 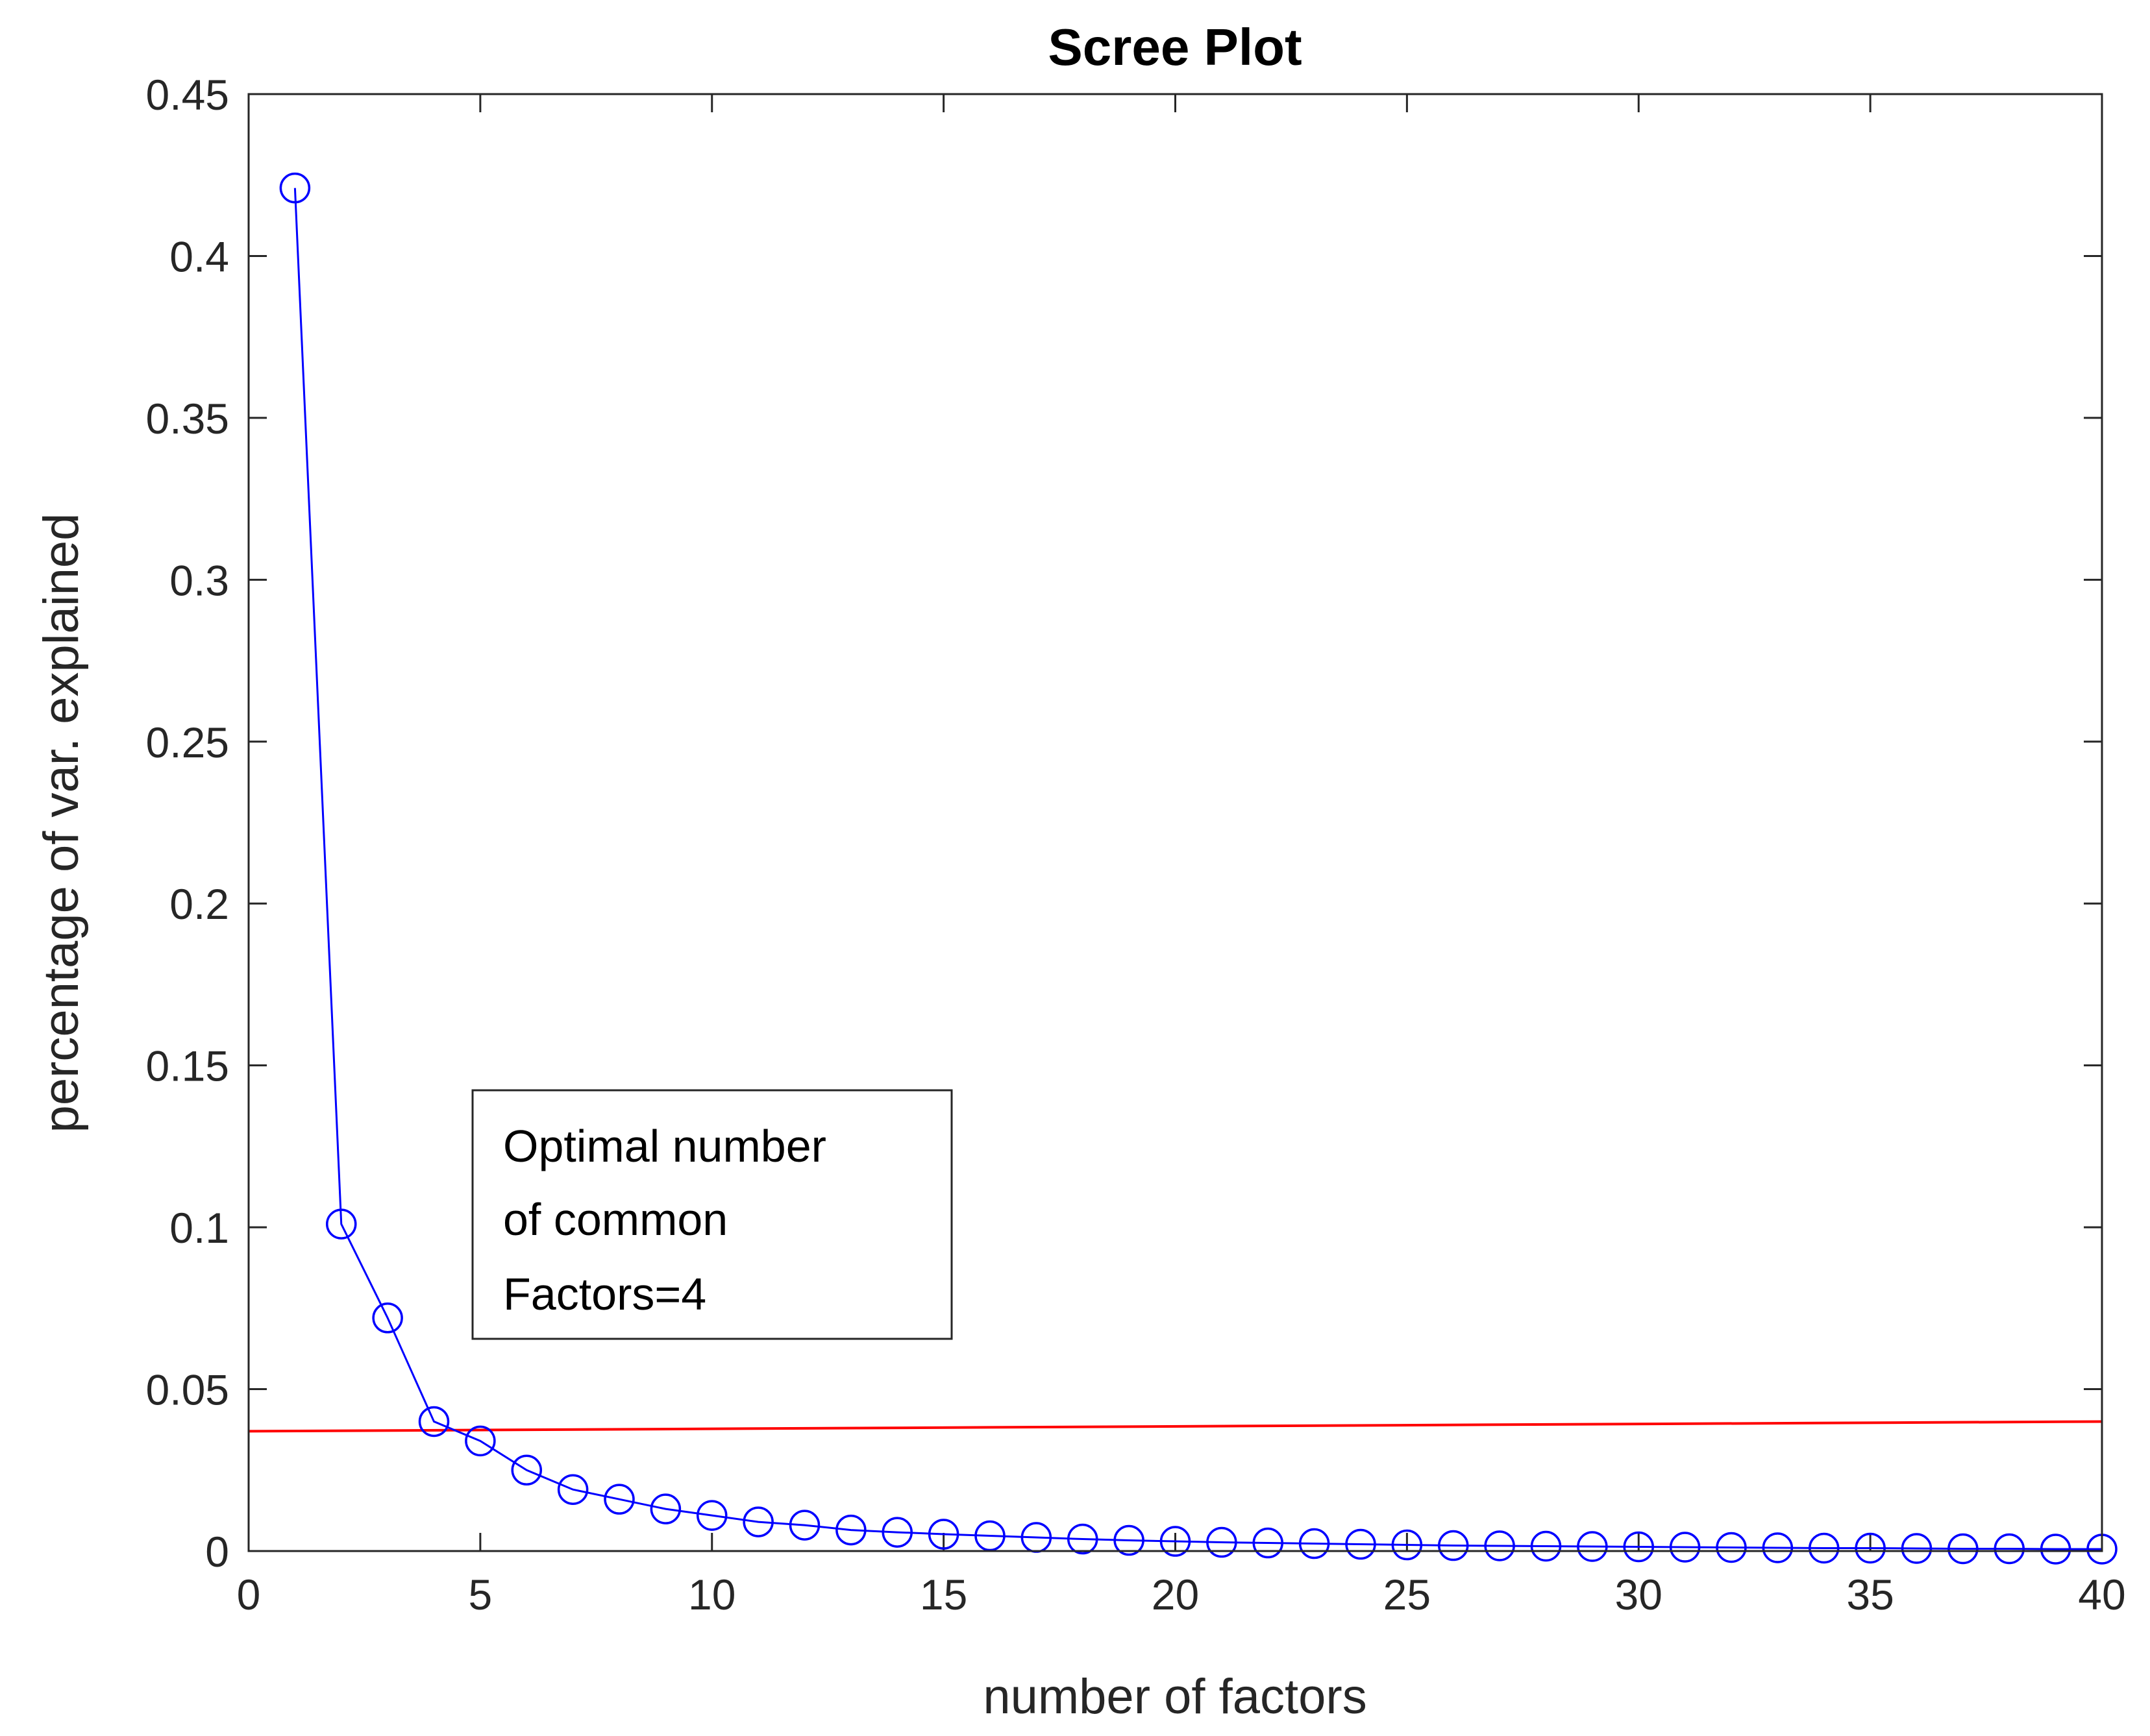 I want to click on y-tick-label: 0.45, so click(x=187, y=95).